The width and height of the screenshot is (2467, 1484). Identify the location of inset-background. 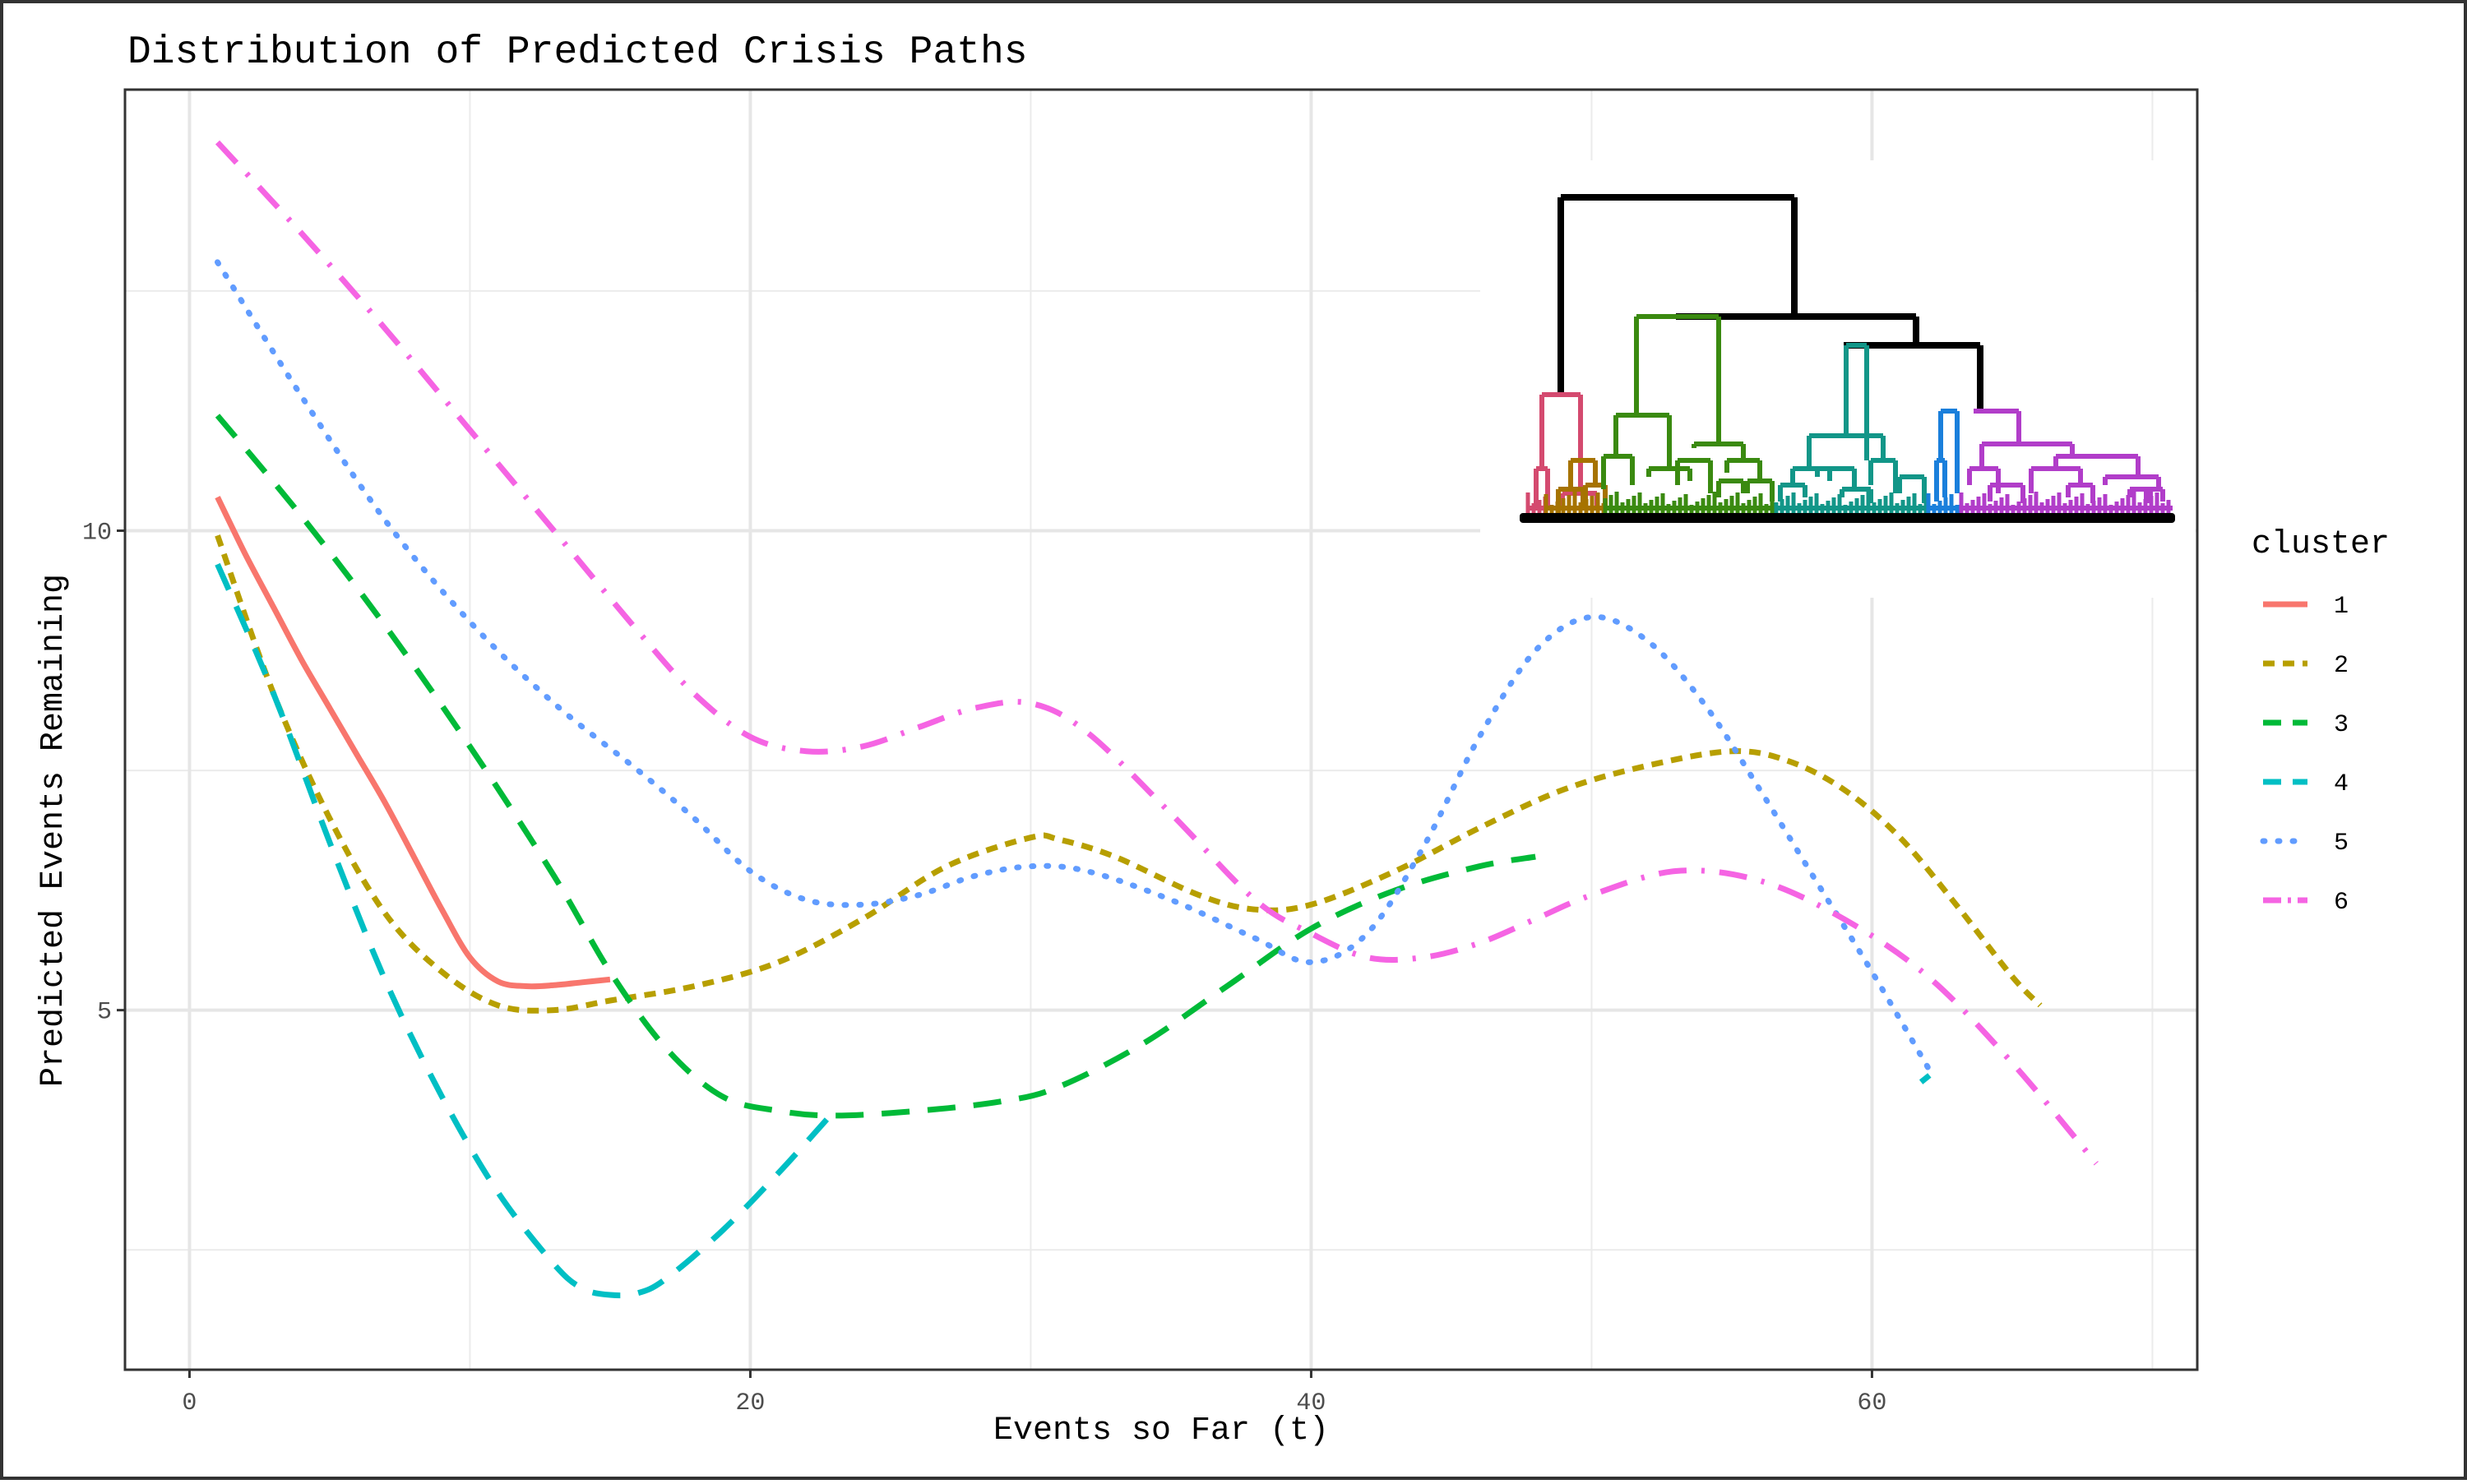
(1838, 379).